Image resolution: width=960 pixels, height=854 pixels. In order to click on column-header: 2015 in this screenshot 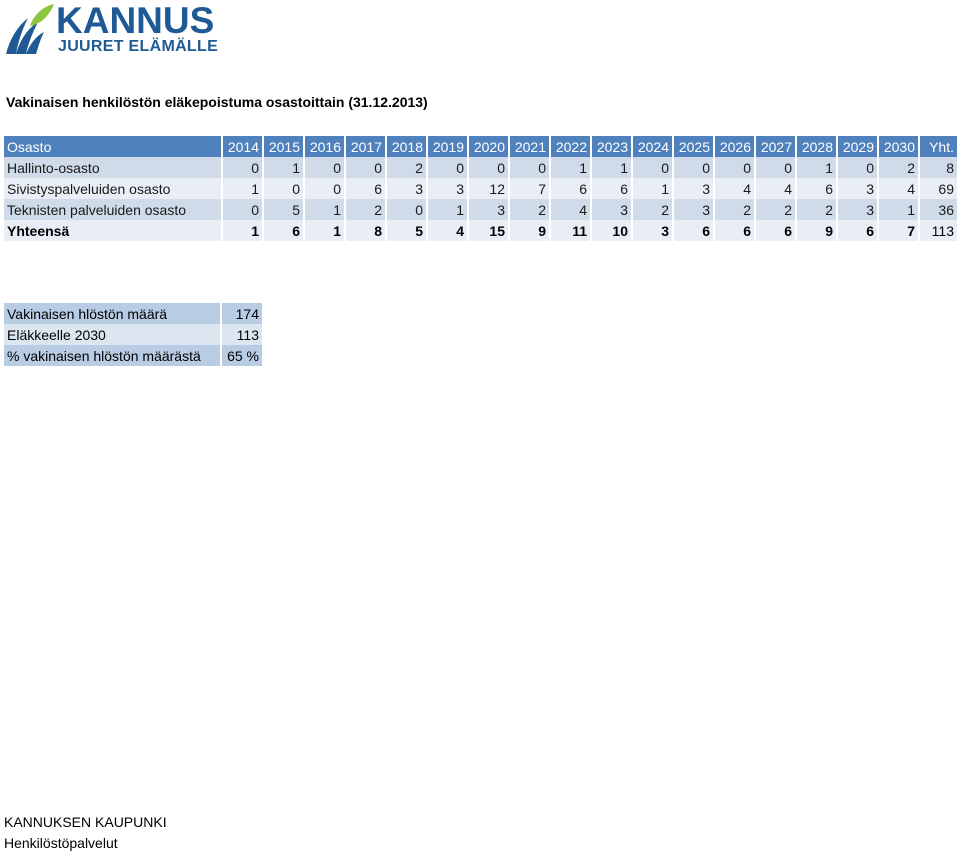, I will do `click(283, 146)`.